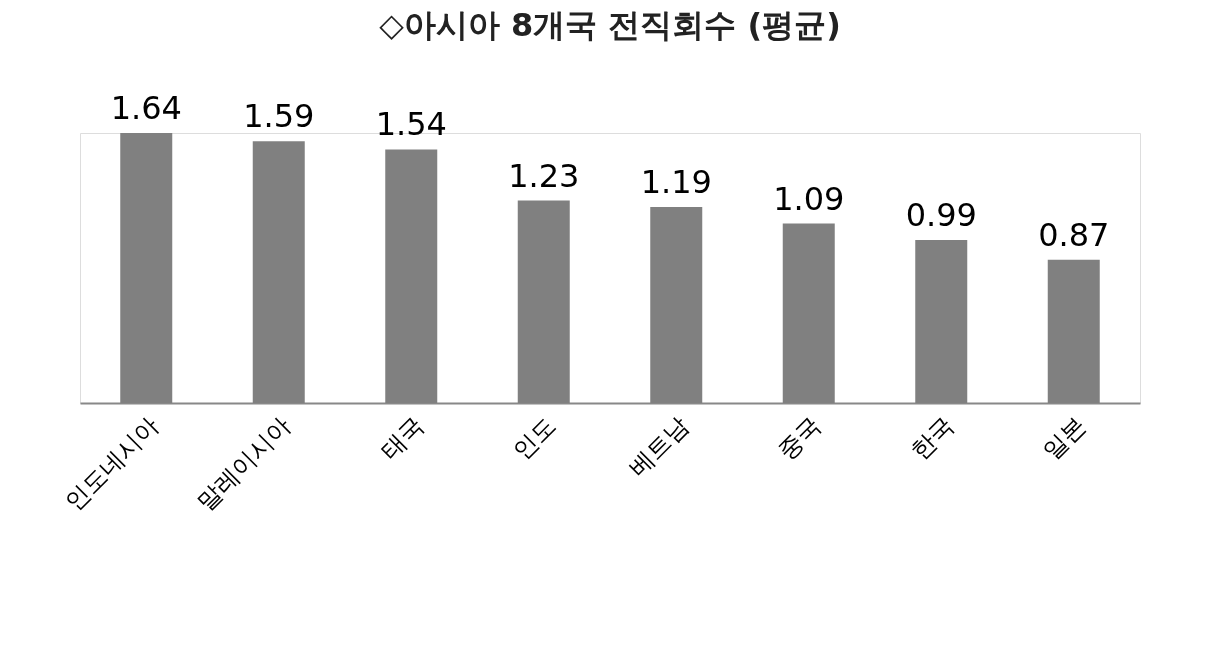 The image size is (1217, 649). What do you see at coordinates (402, 438) in the screenshot?
I see `x-tick-label: 태국` at bounding box center [402, 438].